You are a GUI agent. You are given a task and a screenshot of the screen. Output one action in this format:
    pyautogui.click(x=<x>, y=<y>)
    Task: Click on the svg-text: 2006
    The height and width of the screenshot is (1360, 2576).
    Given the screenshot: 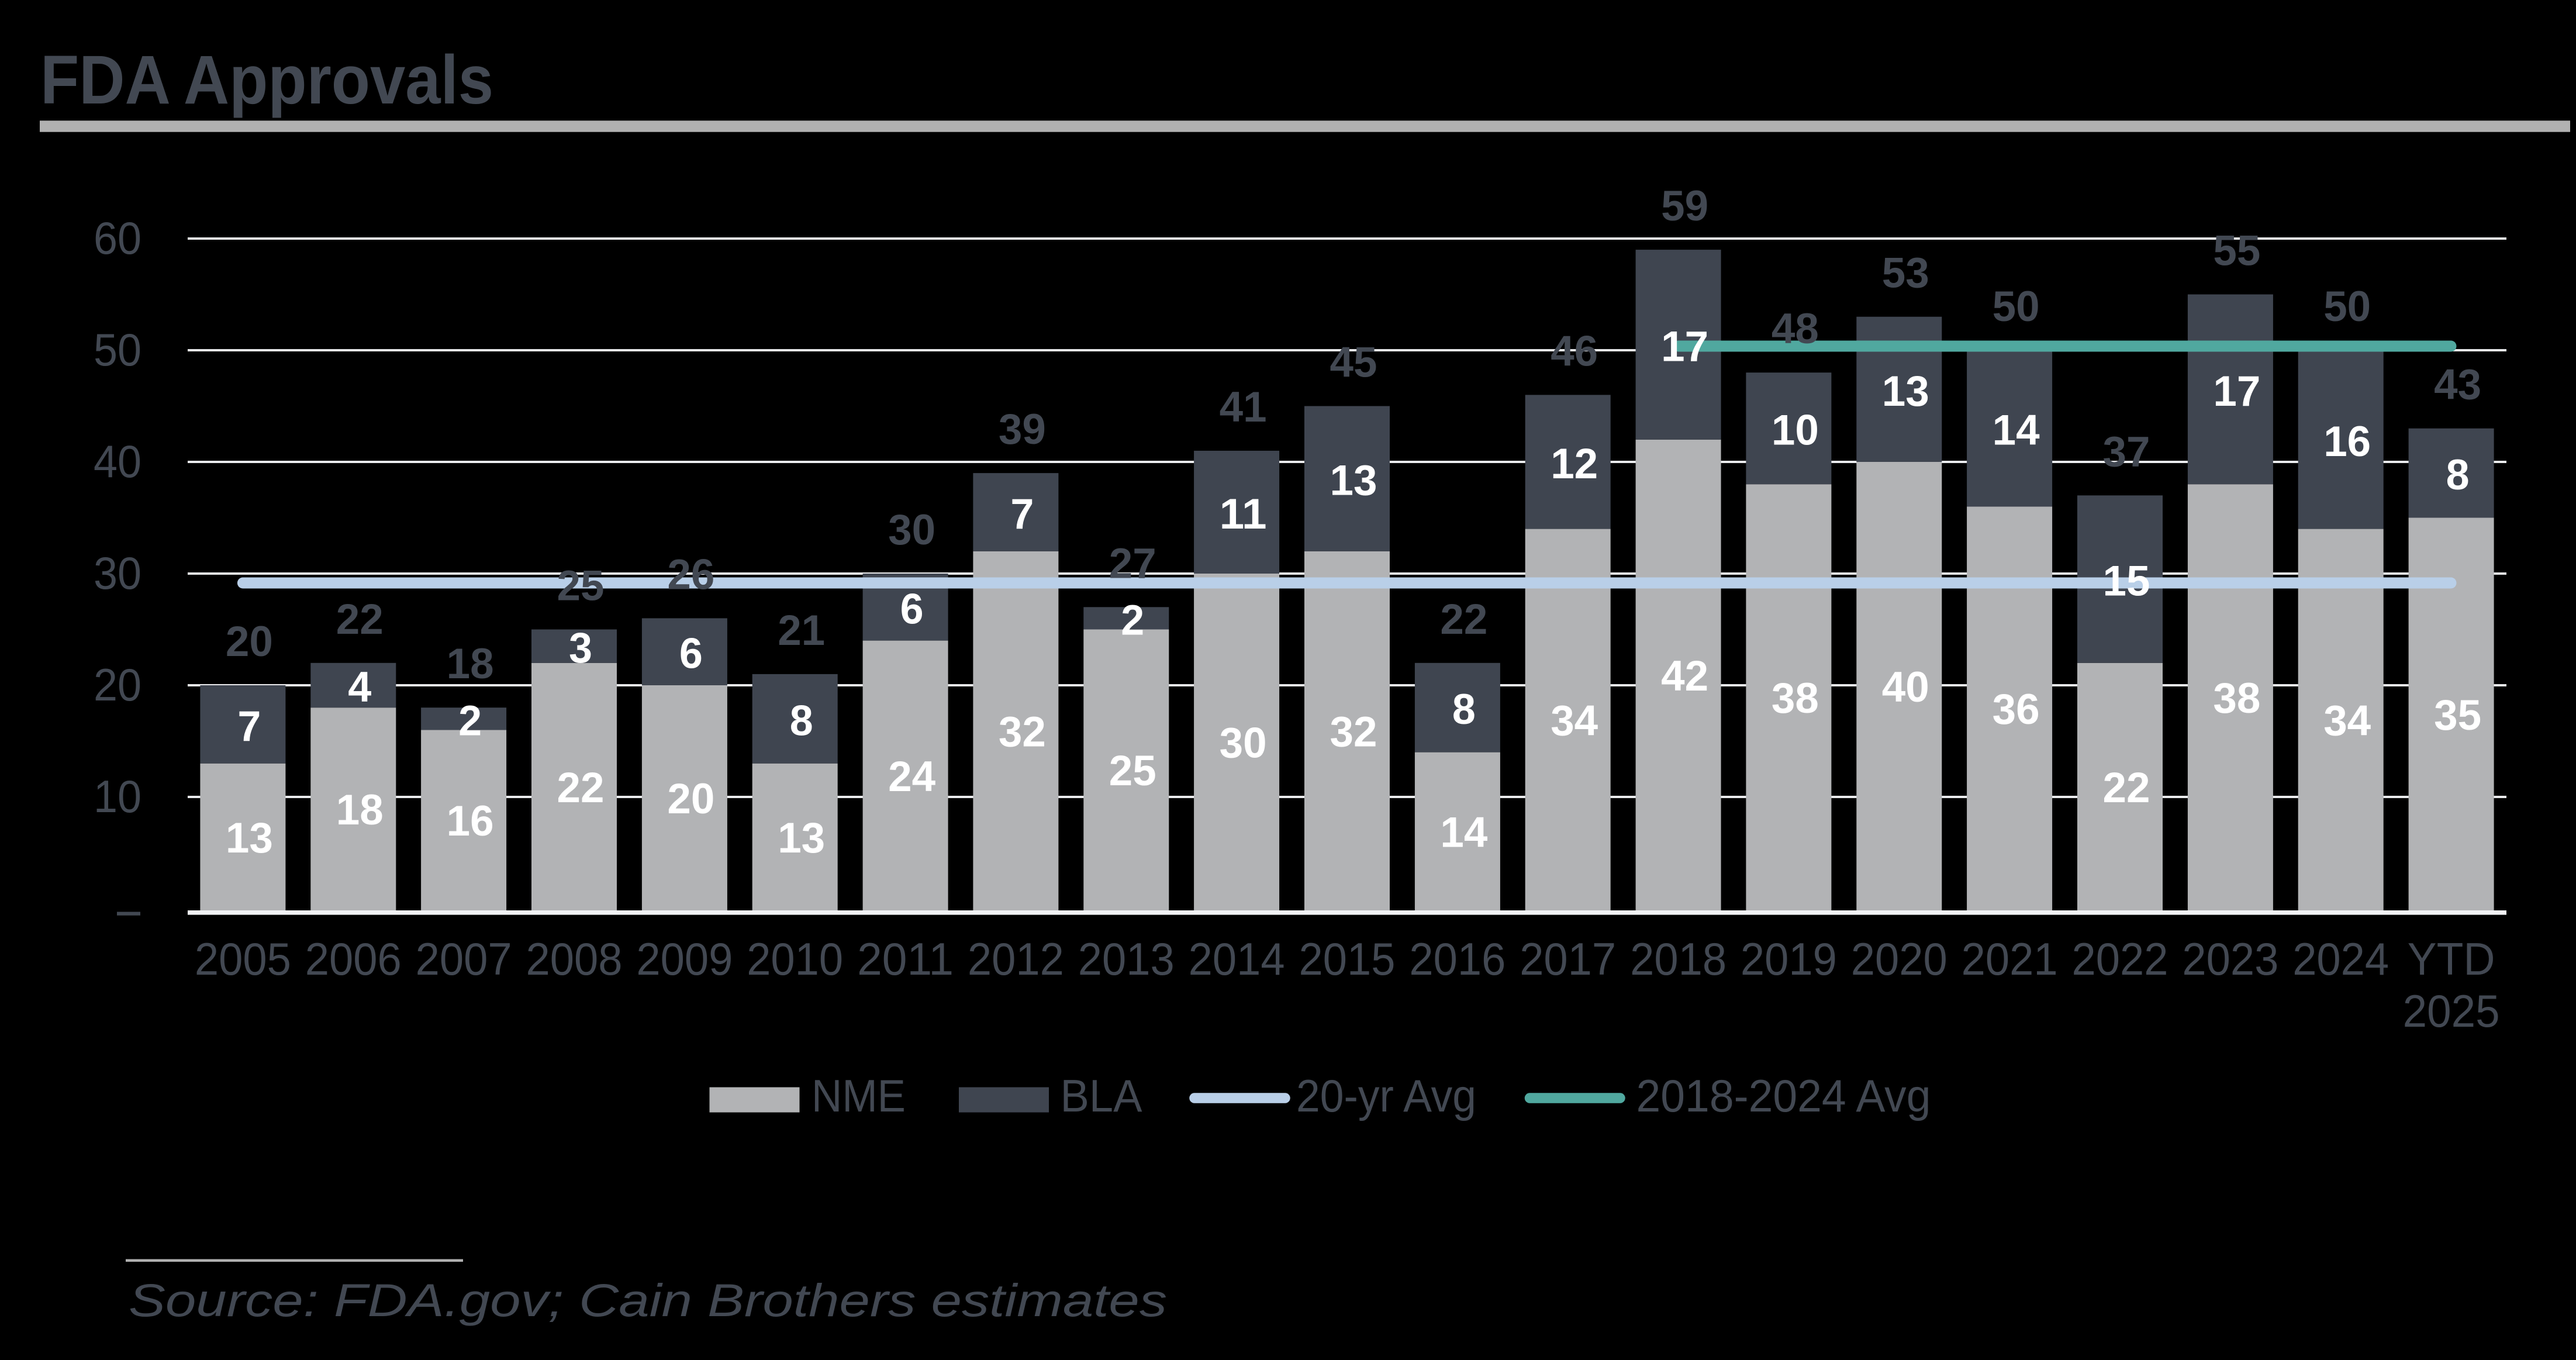 What is the action you would take?
    pyautogui.click(x=354, y=959)
    